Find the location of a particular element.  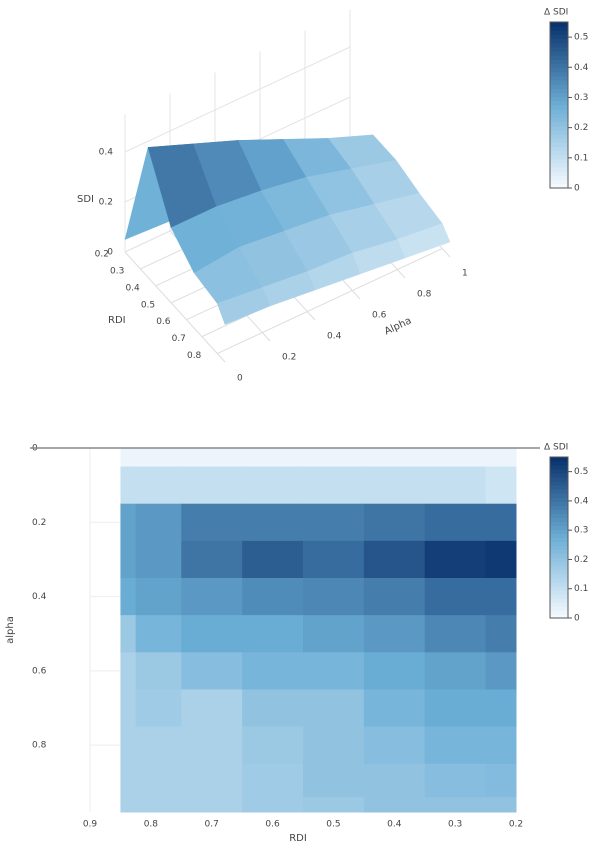

z-tick-label: 0.2 is located at coordinates (106, 203).